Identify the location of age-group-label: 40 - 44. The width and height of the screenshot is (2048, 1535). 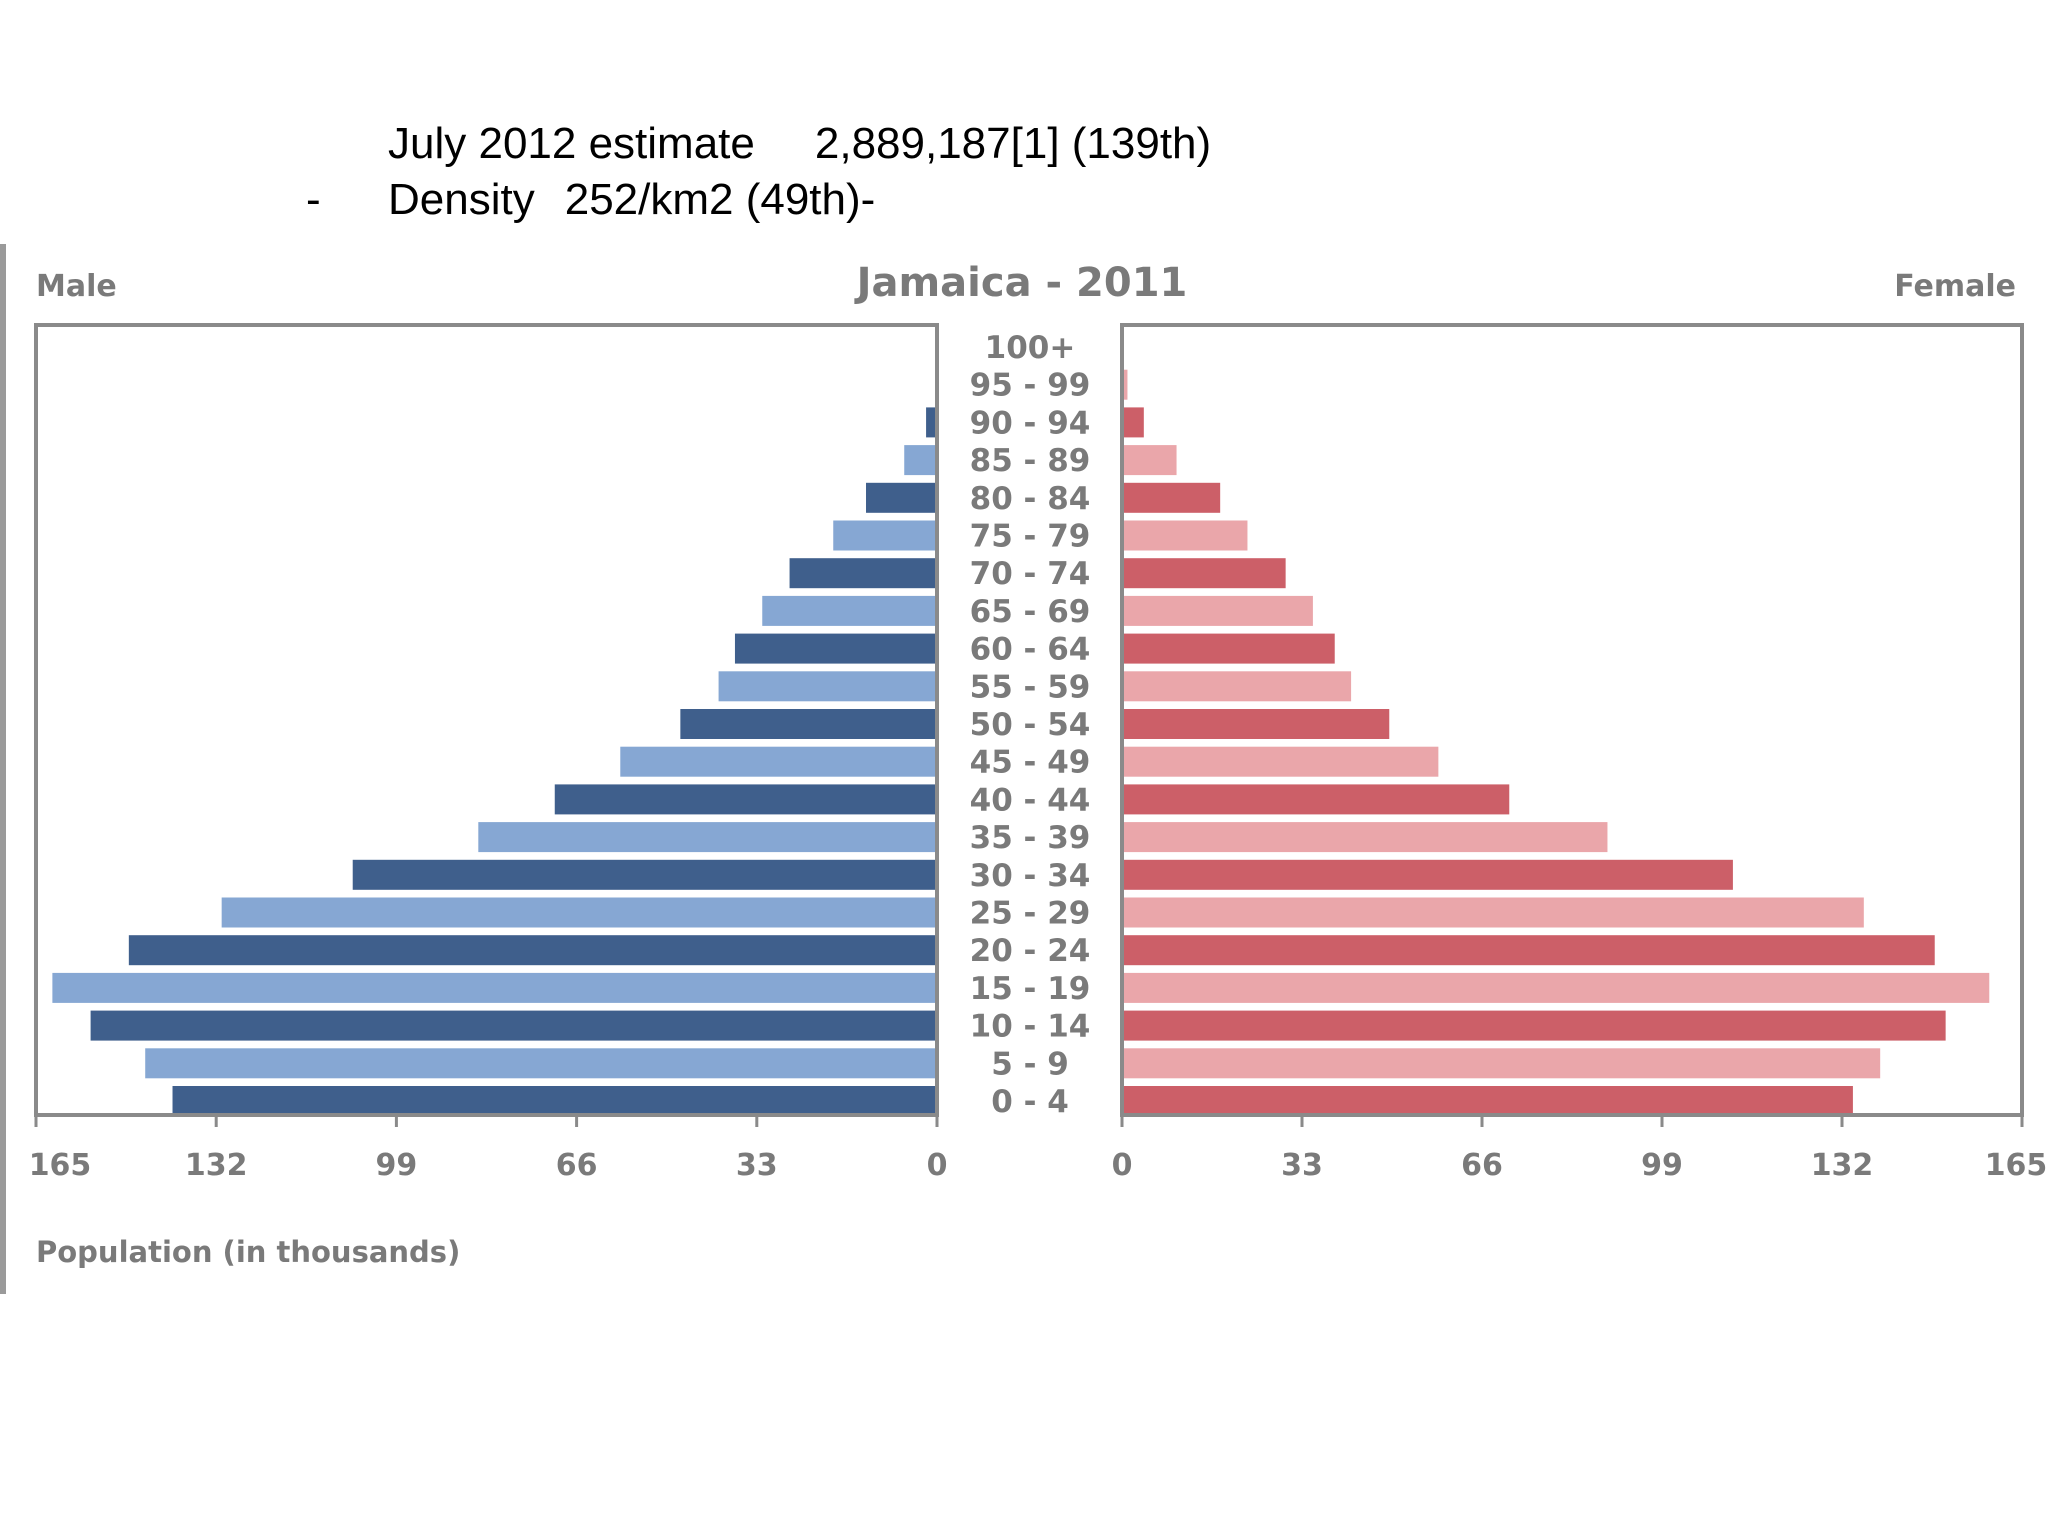
(1030, 800).